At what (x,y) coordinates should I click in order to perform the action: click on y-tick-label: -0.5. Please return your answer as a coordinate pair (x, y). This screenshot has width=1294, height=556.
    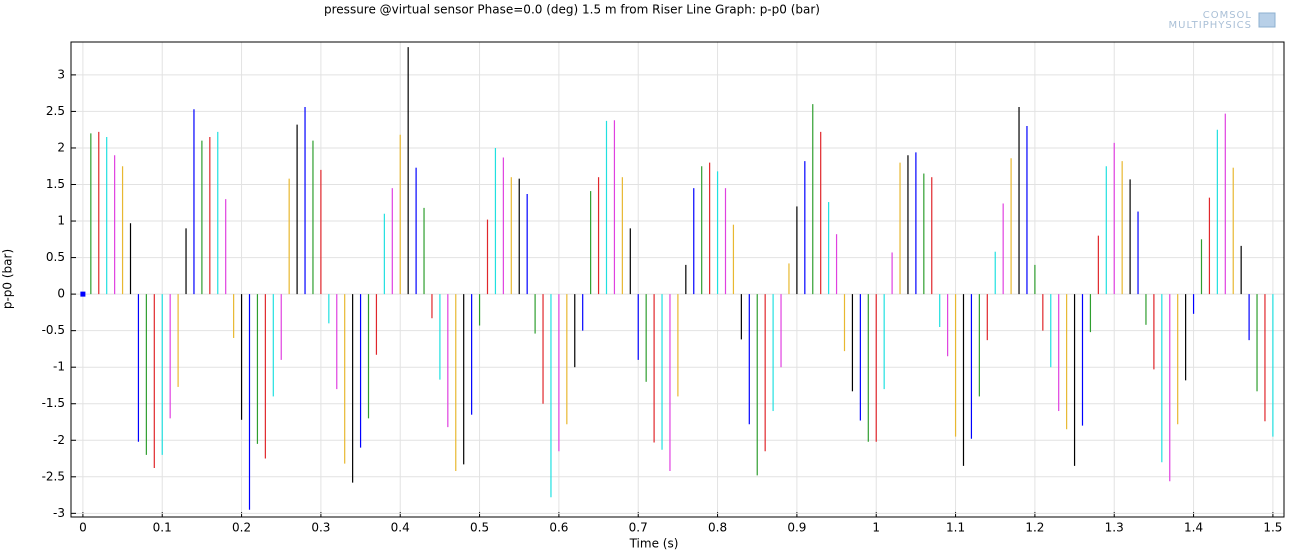
    Looking at the image, I should click on (53, 330).